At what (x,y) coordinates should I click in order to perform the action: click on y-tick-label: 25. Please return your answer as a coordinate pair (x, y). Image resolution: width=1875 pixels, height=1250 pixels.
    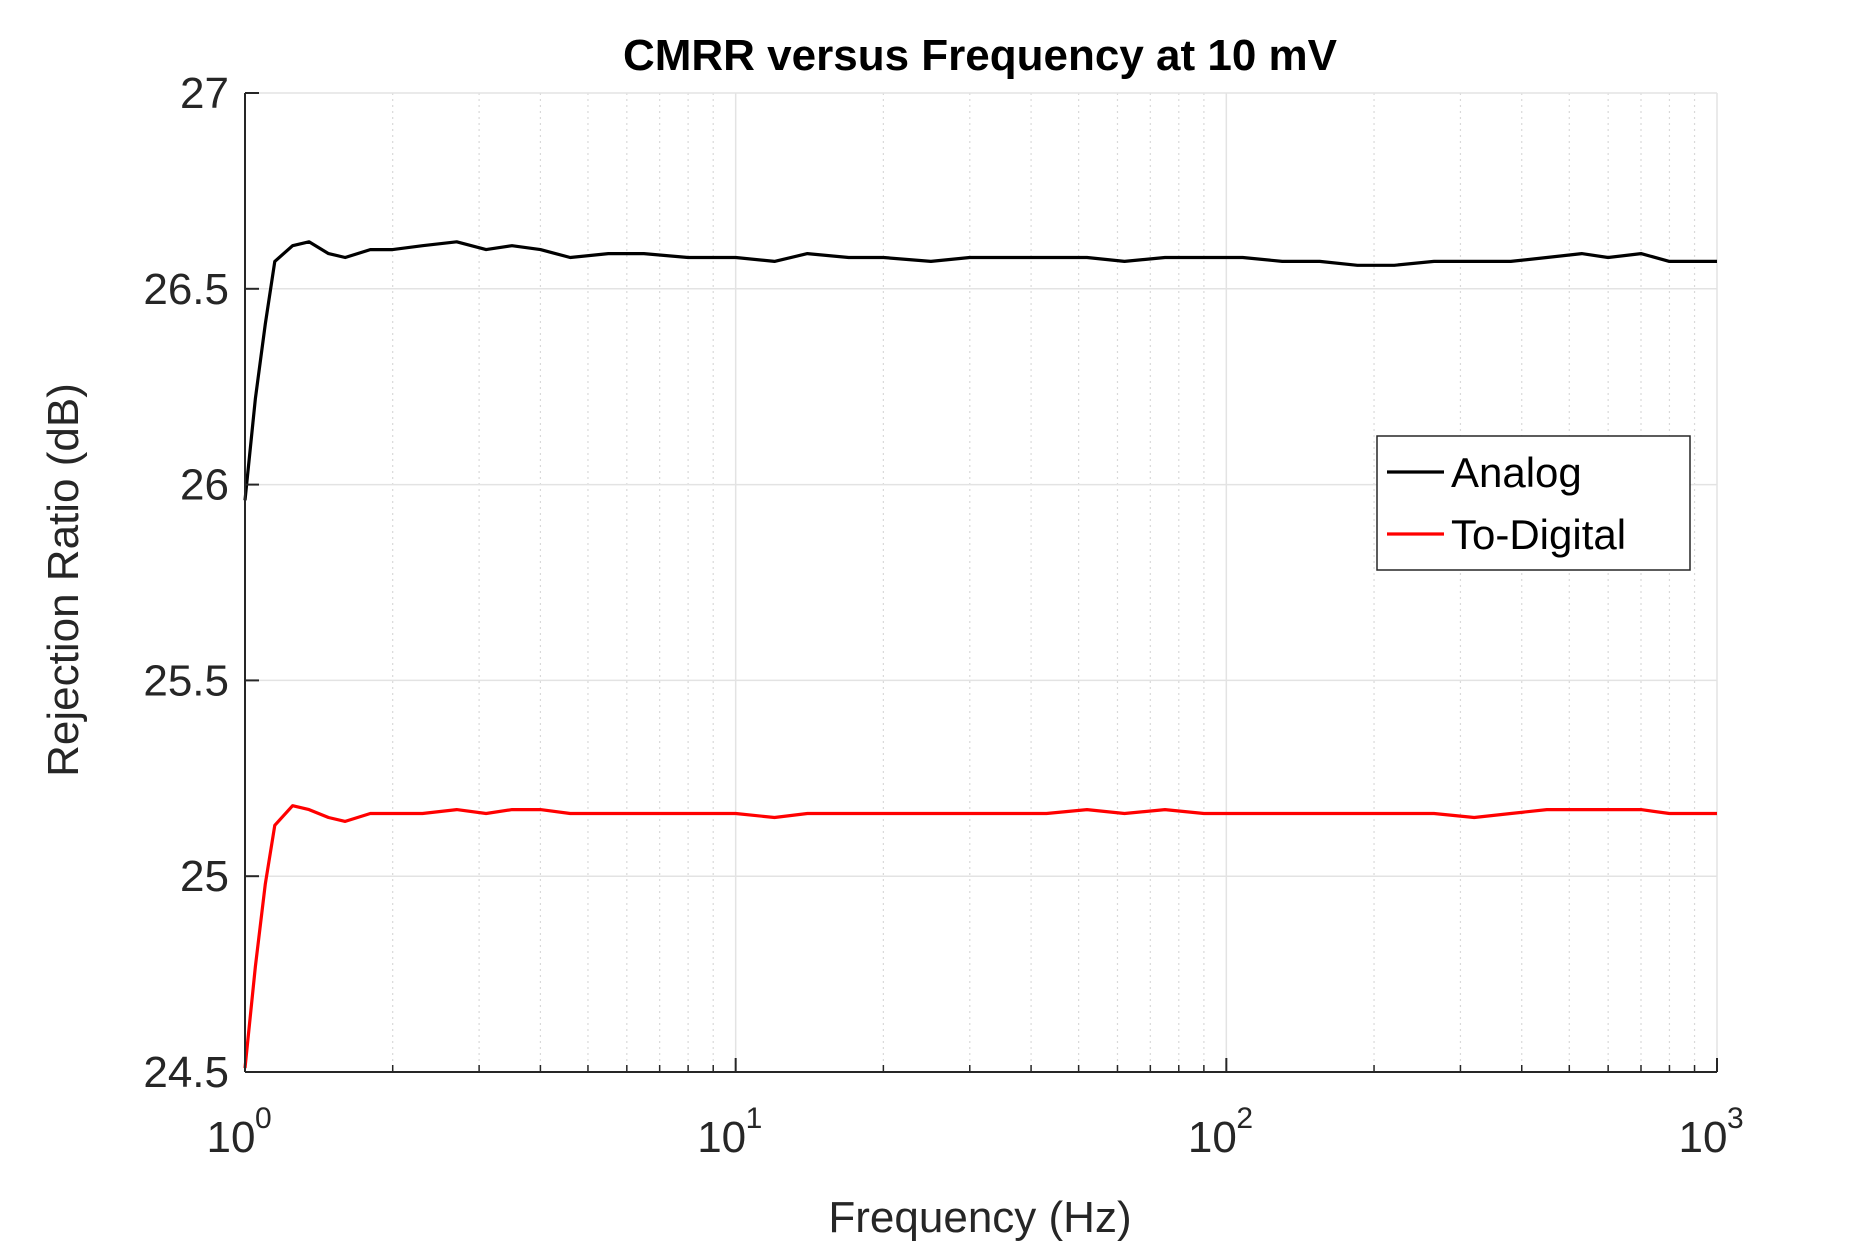
    Looking at the image, I should click on (204, 876).